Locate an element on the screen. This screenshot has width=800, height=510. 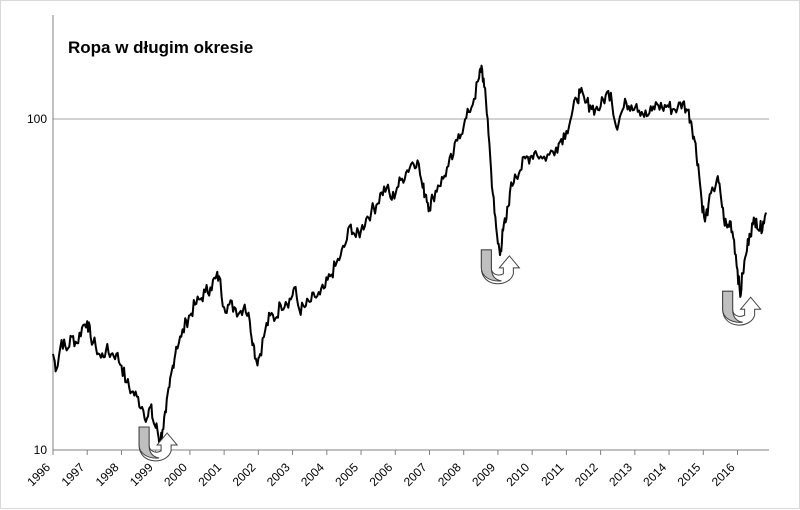
x-tick-label: 2001 is located at coordinates (209, 474).